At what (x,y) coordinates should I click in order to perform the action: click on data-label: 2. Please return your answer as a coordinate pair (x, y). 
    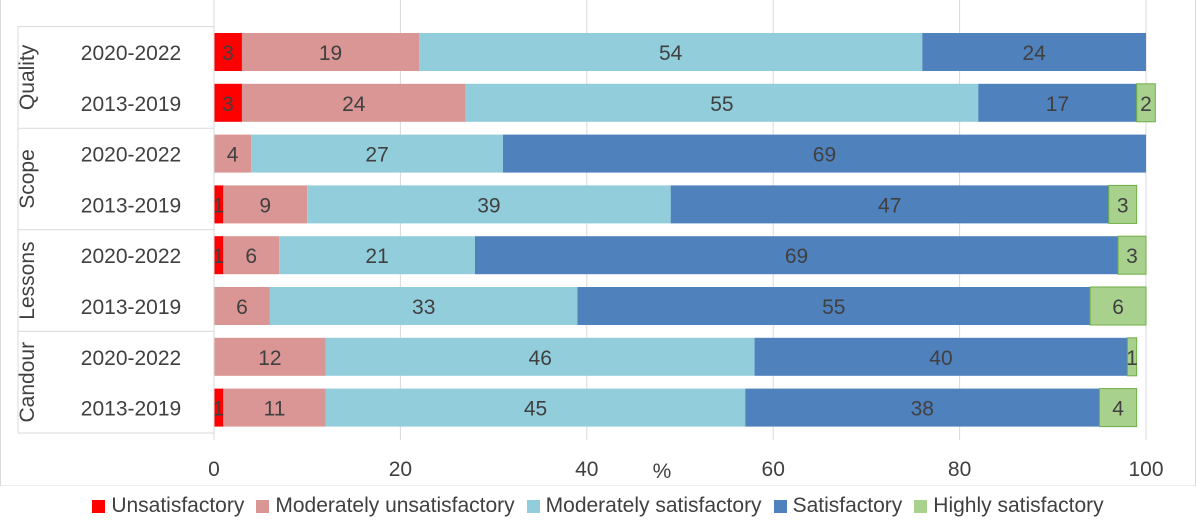
    Looking at the image, I should click on (1146, 104).